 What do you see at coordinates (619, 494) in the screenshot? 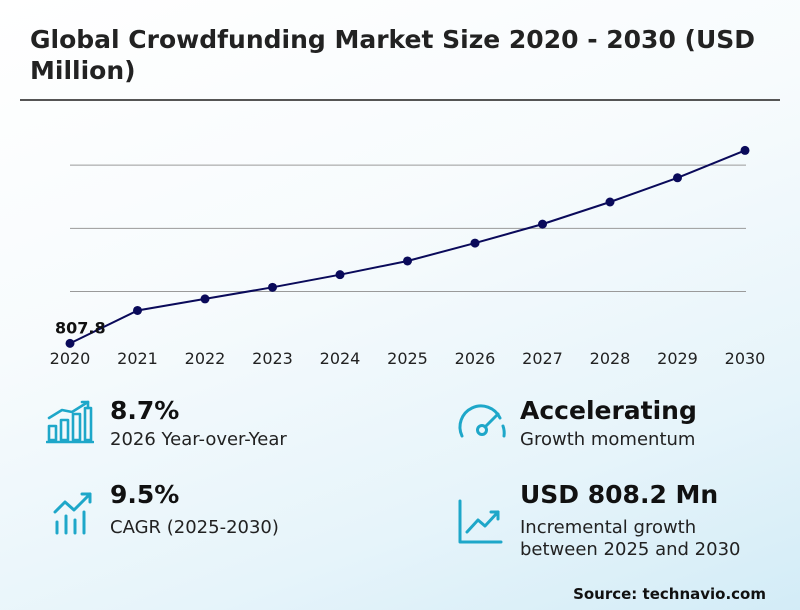
I see `stat-incremental-value: USD 808.2 Mn` at bounding box center [619, 494].